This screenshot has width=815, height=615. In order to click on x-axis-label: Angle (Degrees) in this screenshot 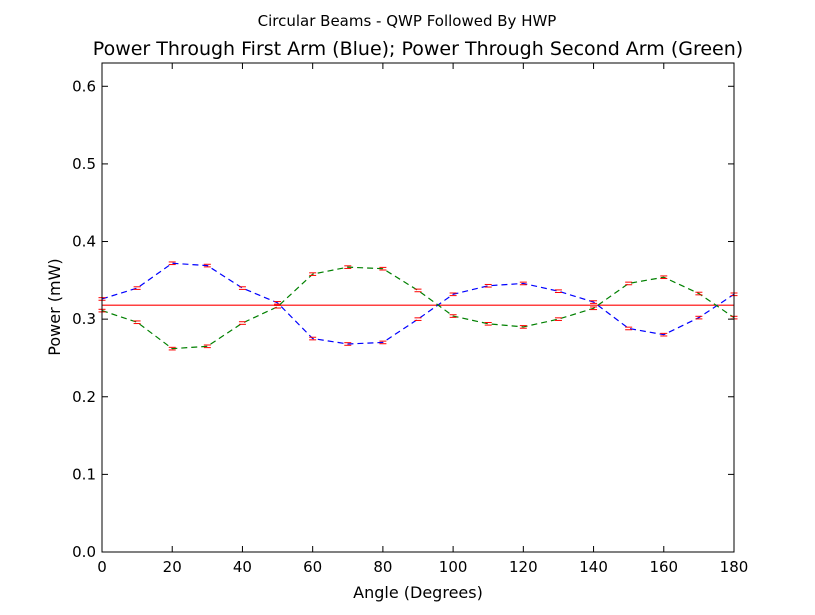, I will do `click(418, 592)`.